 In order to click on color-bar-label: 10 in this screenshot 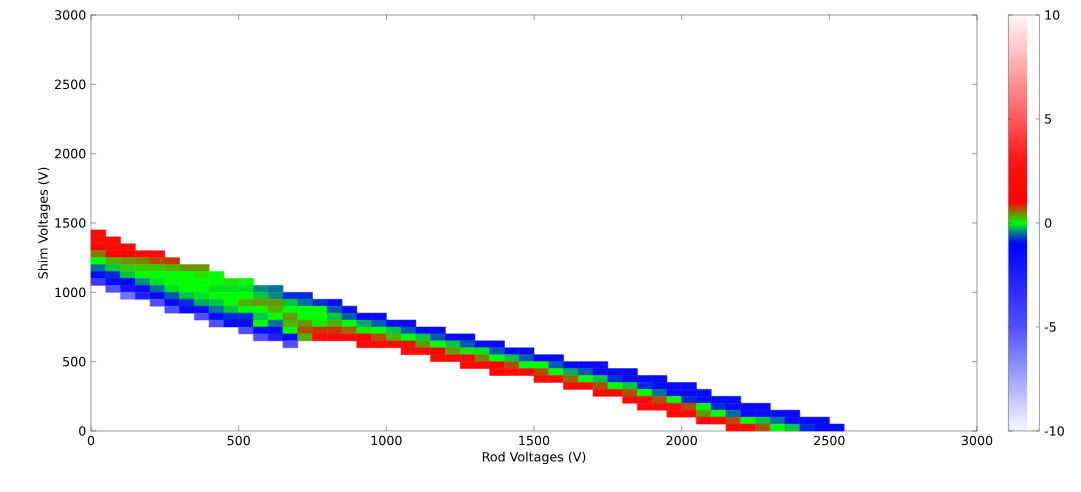, I will do `click(1052, 15)`.